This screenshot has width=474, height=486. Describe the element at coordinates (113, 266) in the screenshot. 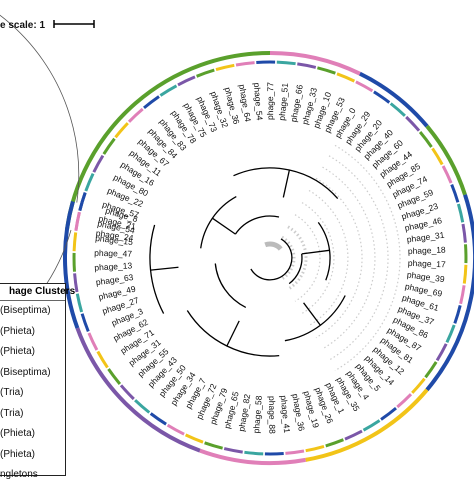

I see `leaf-label: phage_13` at that location.